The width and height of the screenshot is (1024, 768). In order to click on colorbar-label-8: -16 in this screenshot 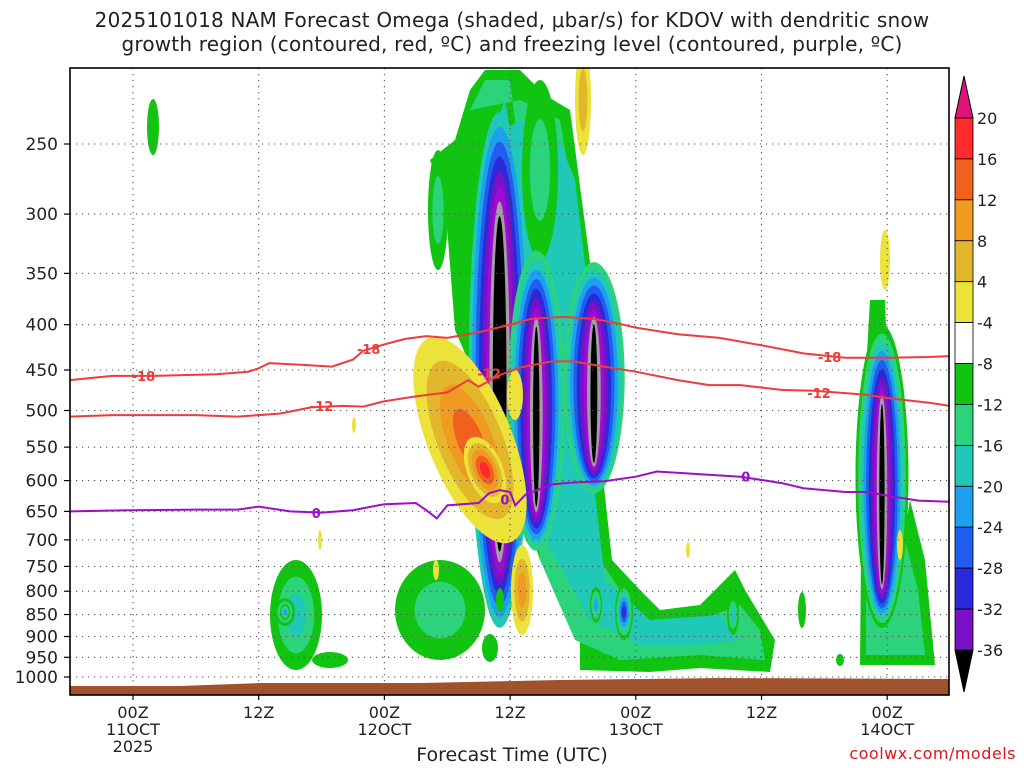, I will do `click(990, 445)`.